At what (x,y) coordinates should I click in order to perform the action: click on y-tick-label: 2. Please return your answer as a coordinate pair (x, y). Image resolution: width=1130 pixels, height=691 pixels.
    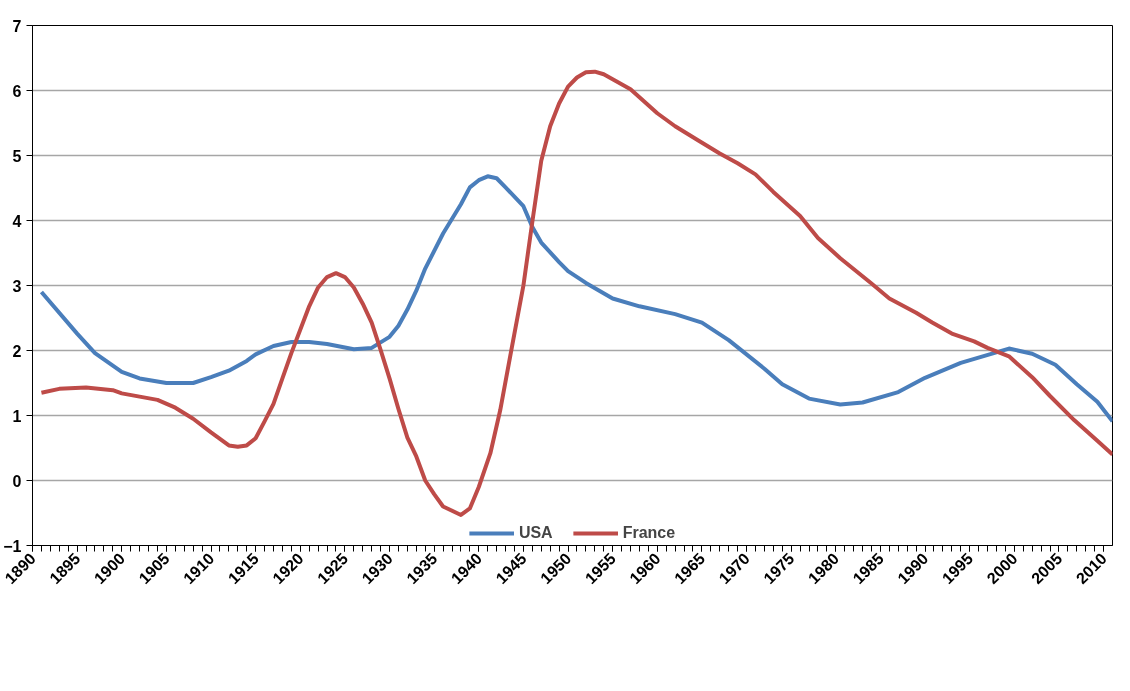
    Looking at the image, I should click on (17, 351).